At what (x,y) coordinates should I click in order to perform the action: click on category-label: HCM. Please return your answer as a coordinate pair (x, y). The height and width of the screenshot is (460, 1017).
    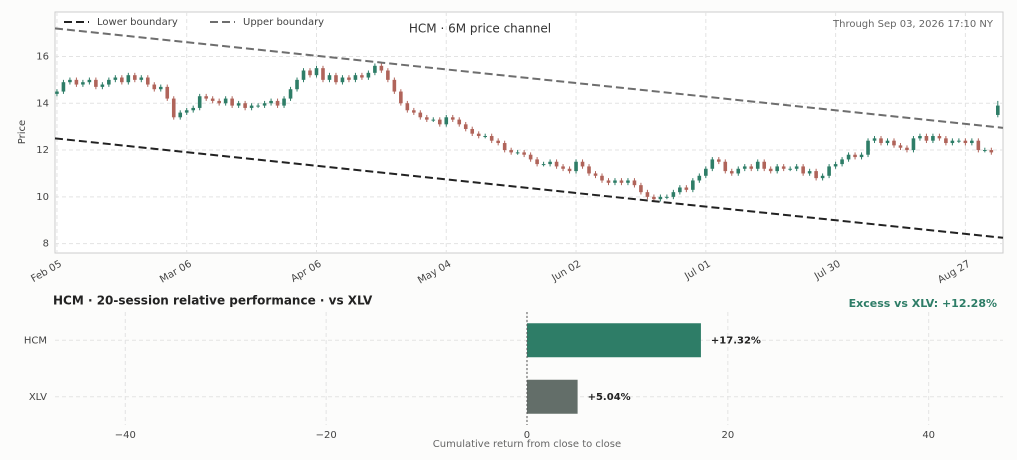
    Looking at the image, I should click on (35, 340).